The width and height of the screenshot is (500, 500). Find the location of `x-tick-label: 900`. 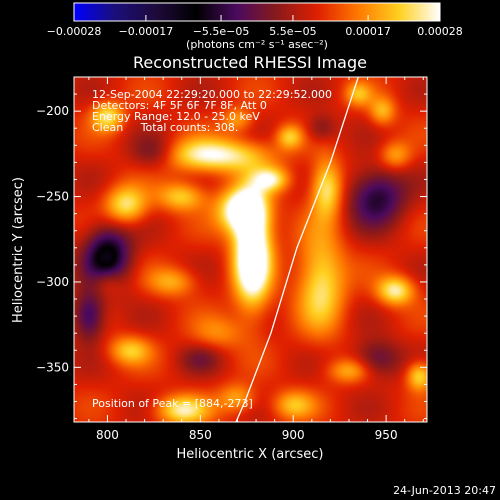

x-tick-label: 900 is located at coordinates (293, 435).